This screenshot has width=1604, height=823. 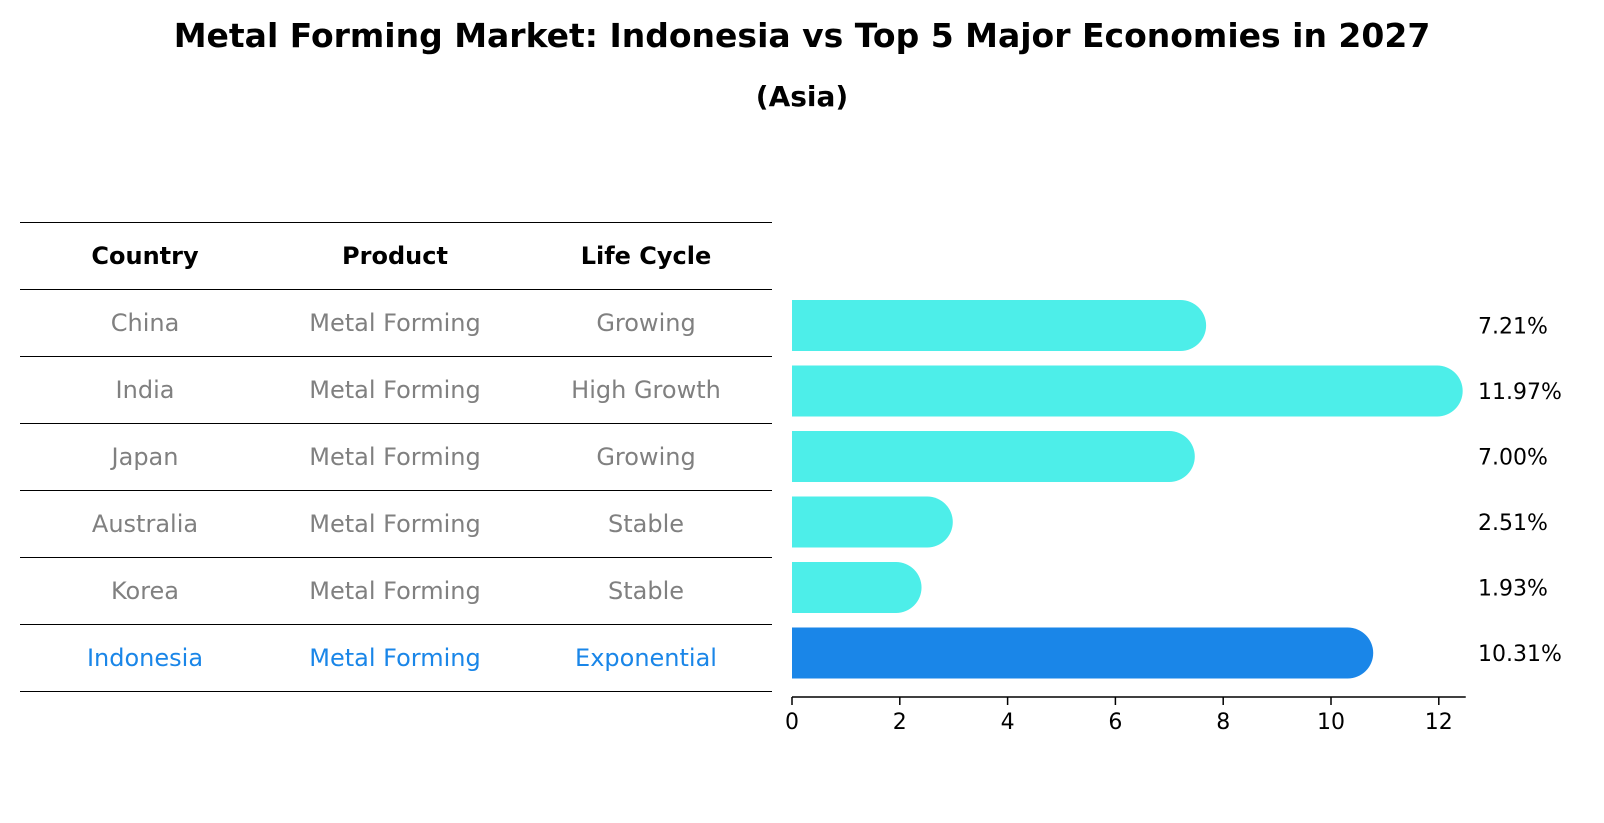 What do you see at coordinates (145, 390) in the screenshot?
I see `cell-country: India` at bounding box center [145, 390].